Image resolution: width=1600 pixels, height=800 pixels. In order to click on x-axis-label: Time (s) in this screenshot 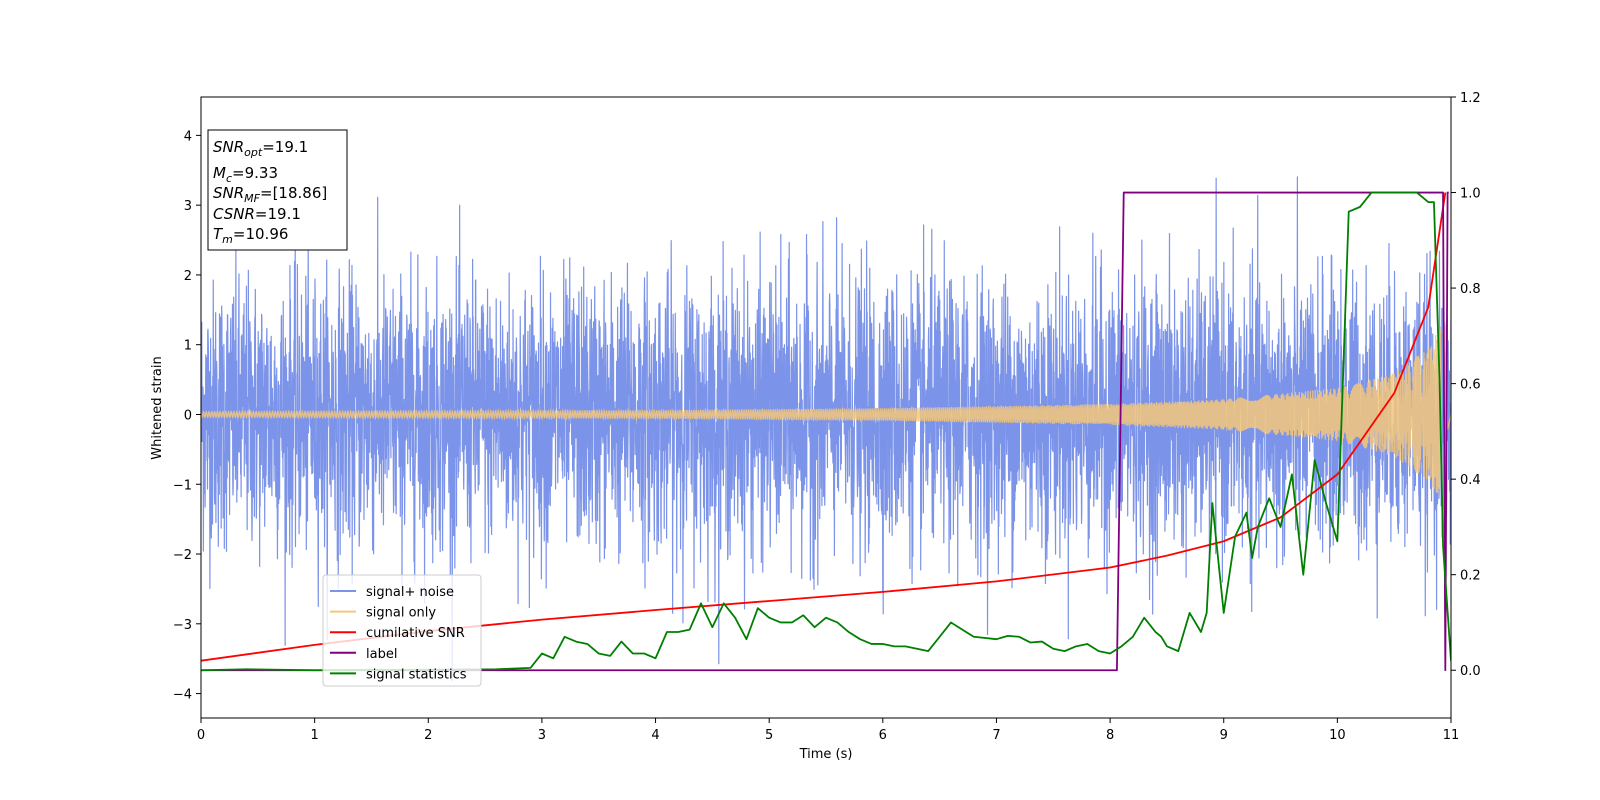, I will do `click(826, 754)`.